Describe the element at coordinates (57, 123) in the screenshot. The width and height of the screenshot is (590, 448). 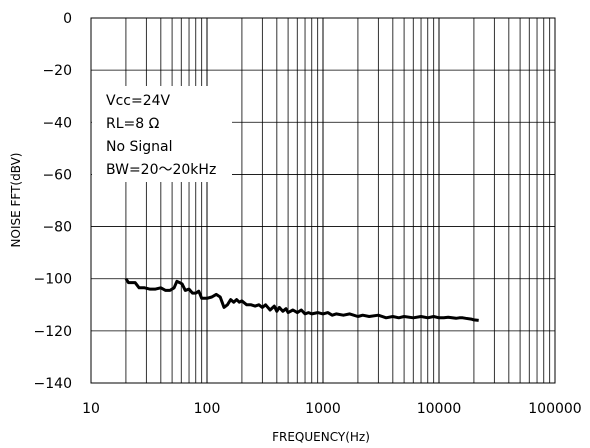
I see `y-tick-label: −40` at that location.